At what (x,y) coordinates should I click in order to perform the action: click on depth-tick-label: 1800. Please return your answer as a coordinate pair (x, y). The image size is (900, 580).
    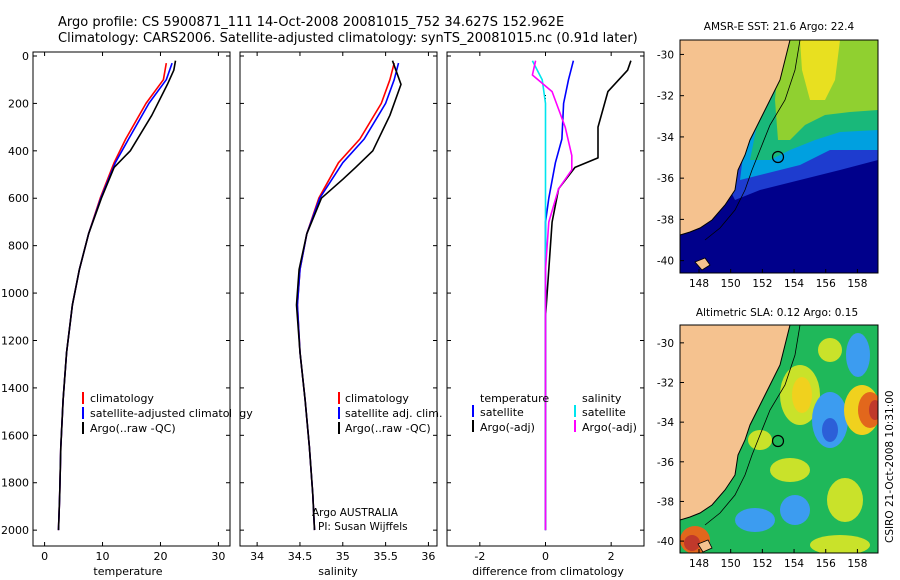
    Looking at the image, I should click on (15, 483).